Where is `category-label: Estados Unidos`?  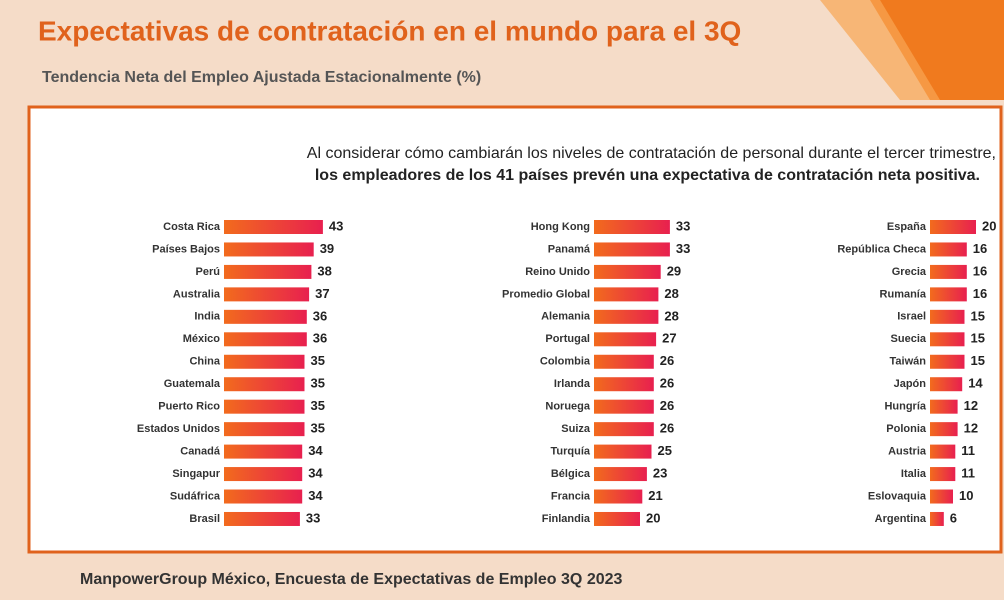 category-label: Estados Unidos is located at coordinates (178, 429).